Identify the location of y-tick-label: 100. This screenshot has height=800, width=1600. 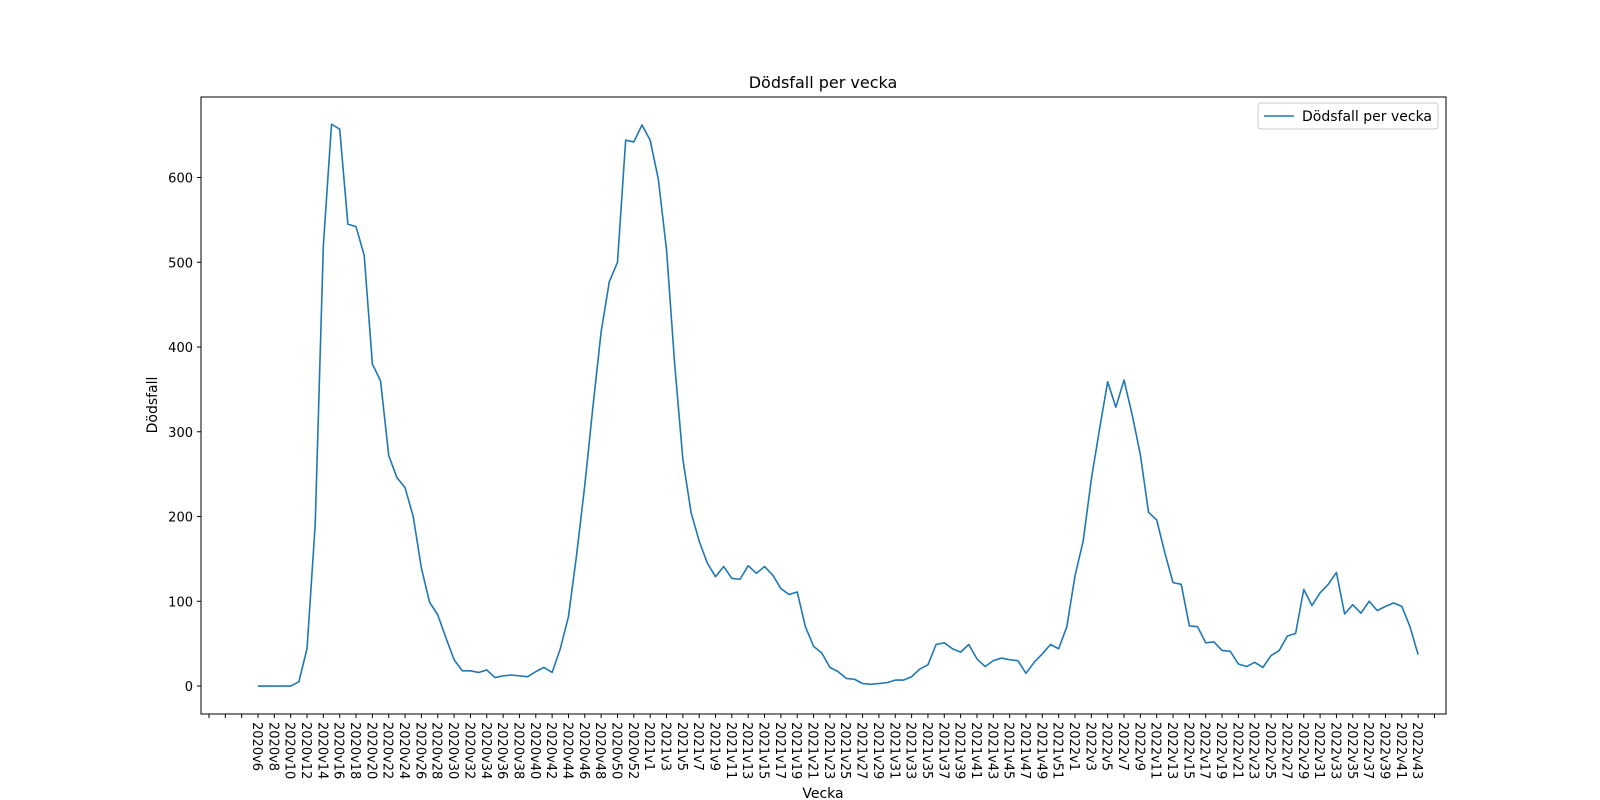
(180, 602).